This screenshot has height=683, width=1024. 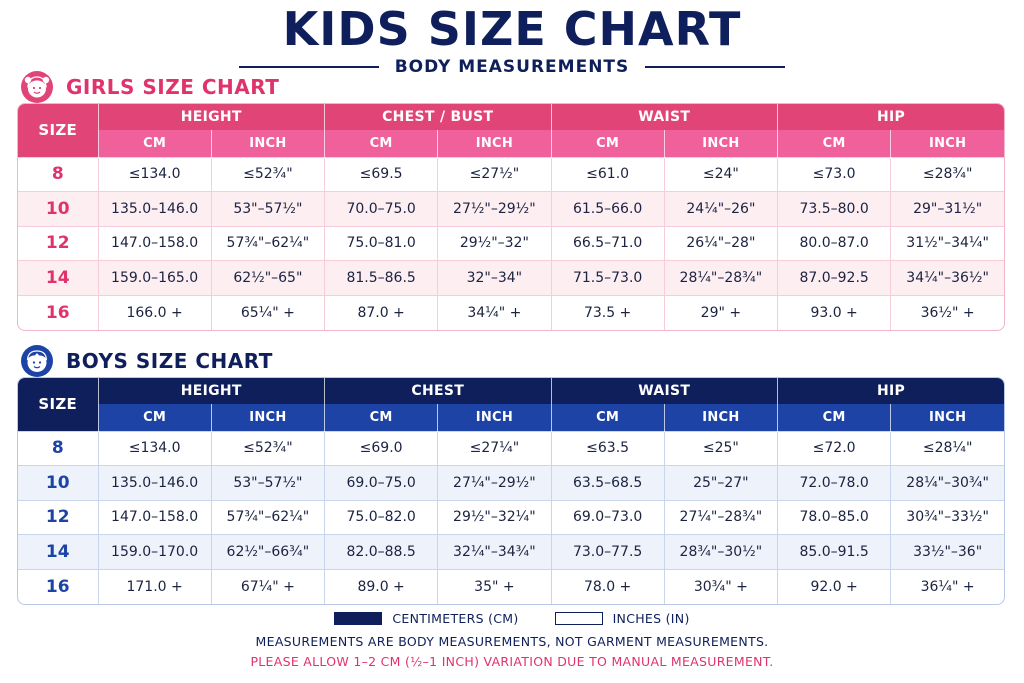 I want to click on table-cell: 72.0–78.0, so click(x=833, y=483).